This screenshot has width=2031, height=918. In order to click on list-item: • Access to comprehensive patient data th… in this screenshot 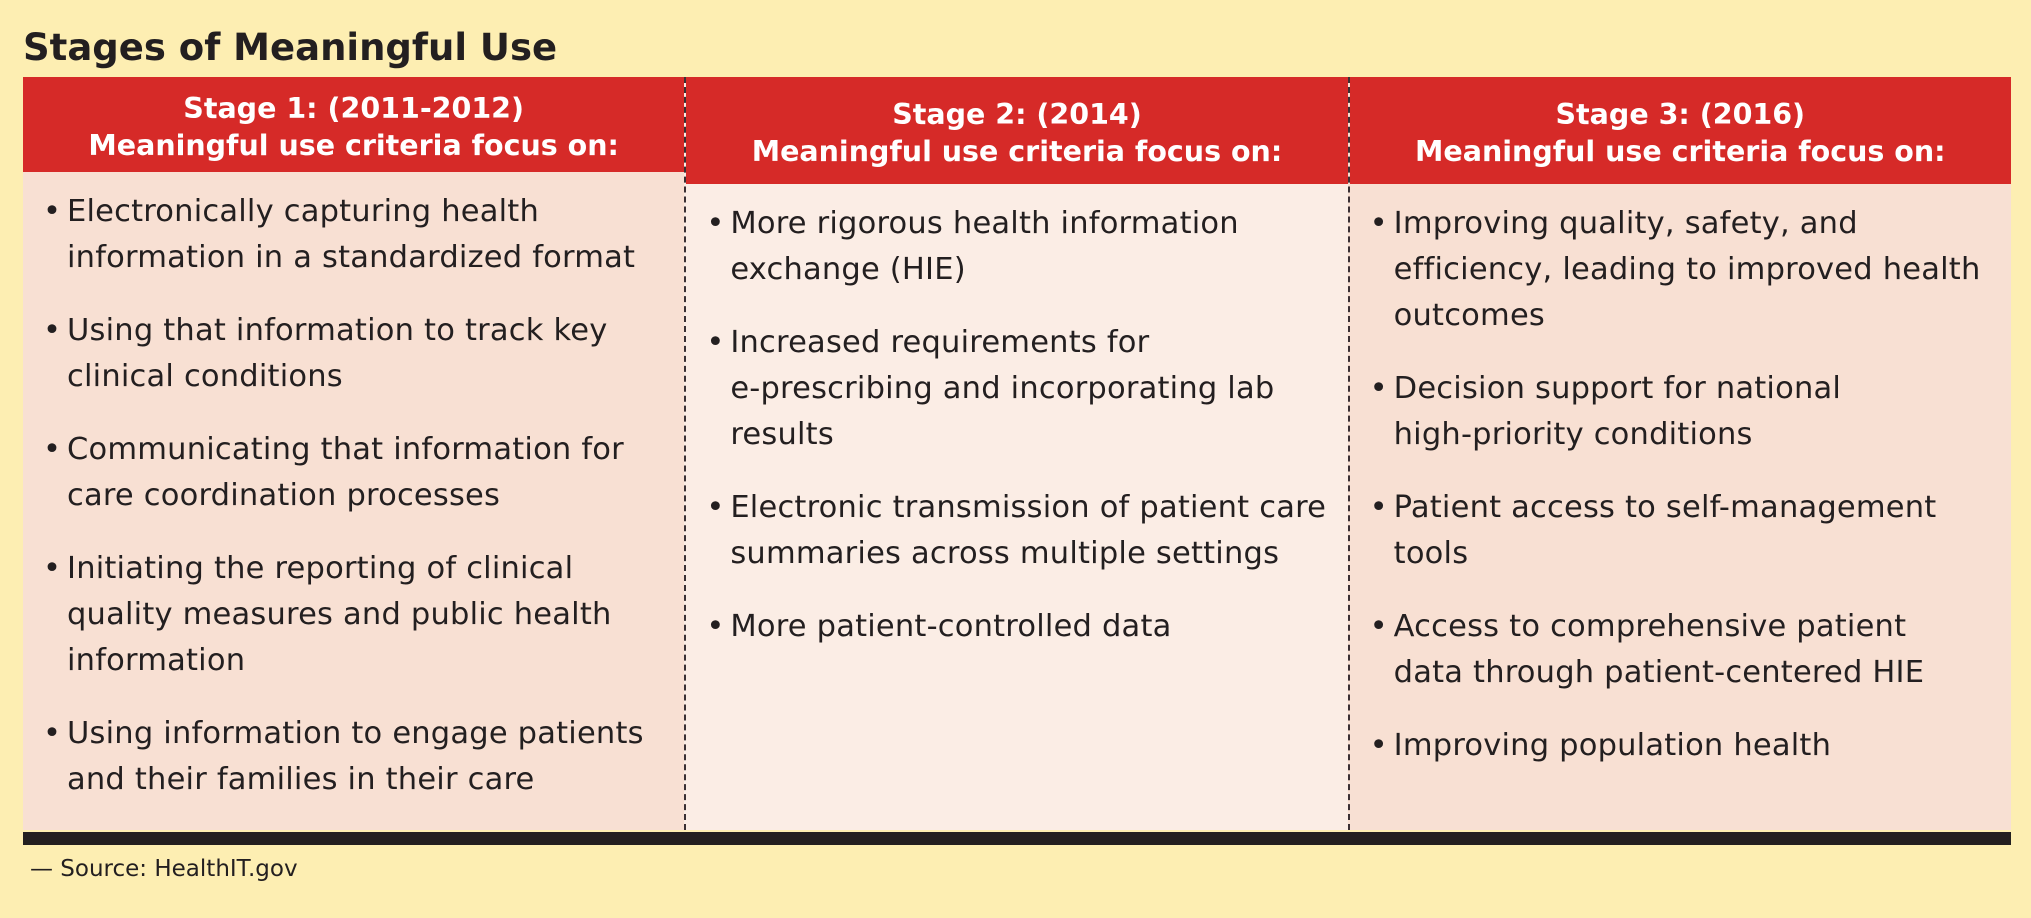, I will do `click(1685, 650)`.